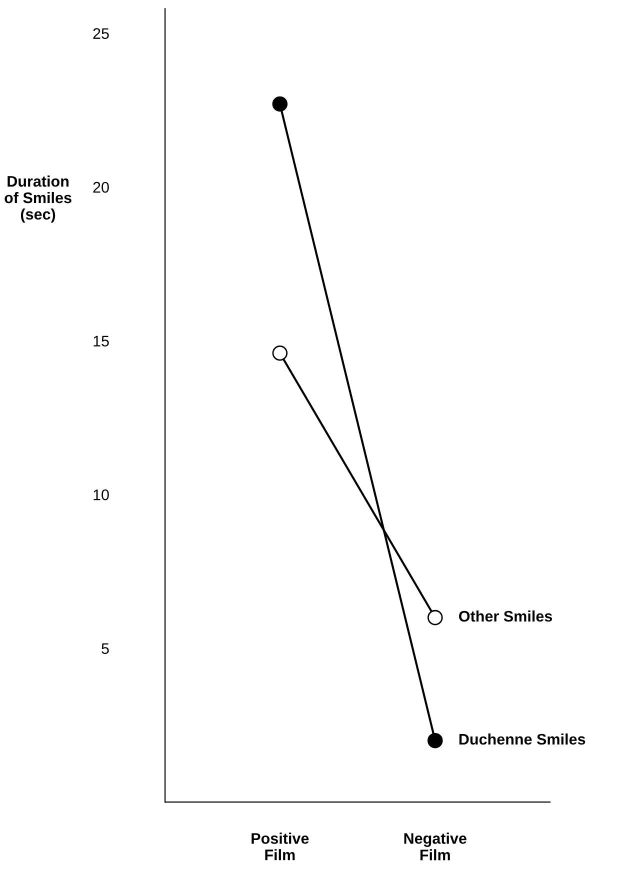  What do you see at coordinates (280, 846) in the screenshot?
I see `x-tick-label: Positive Film` at bounding box center [280, 846].